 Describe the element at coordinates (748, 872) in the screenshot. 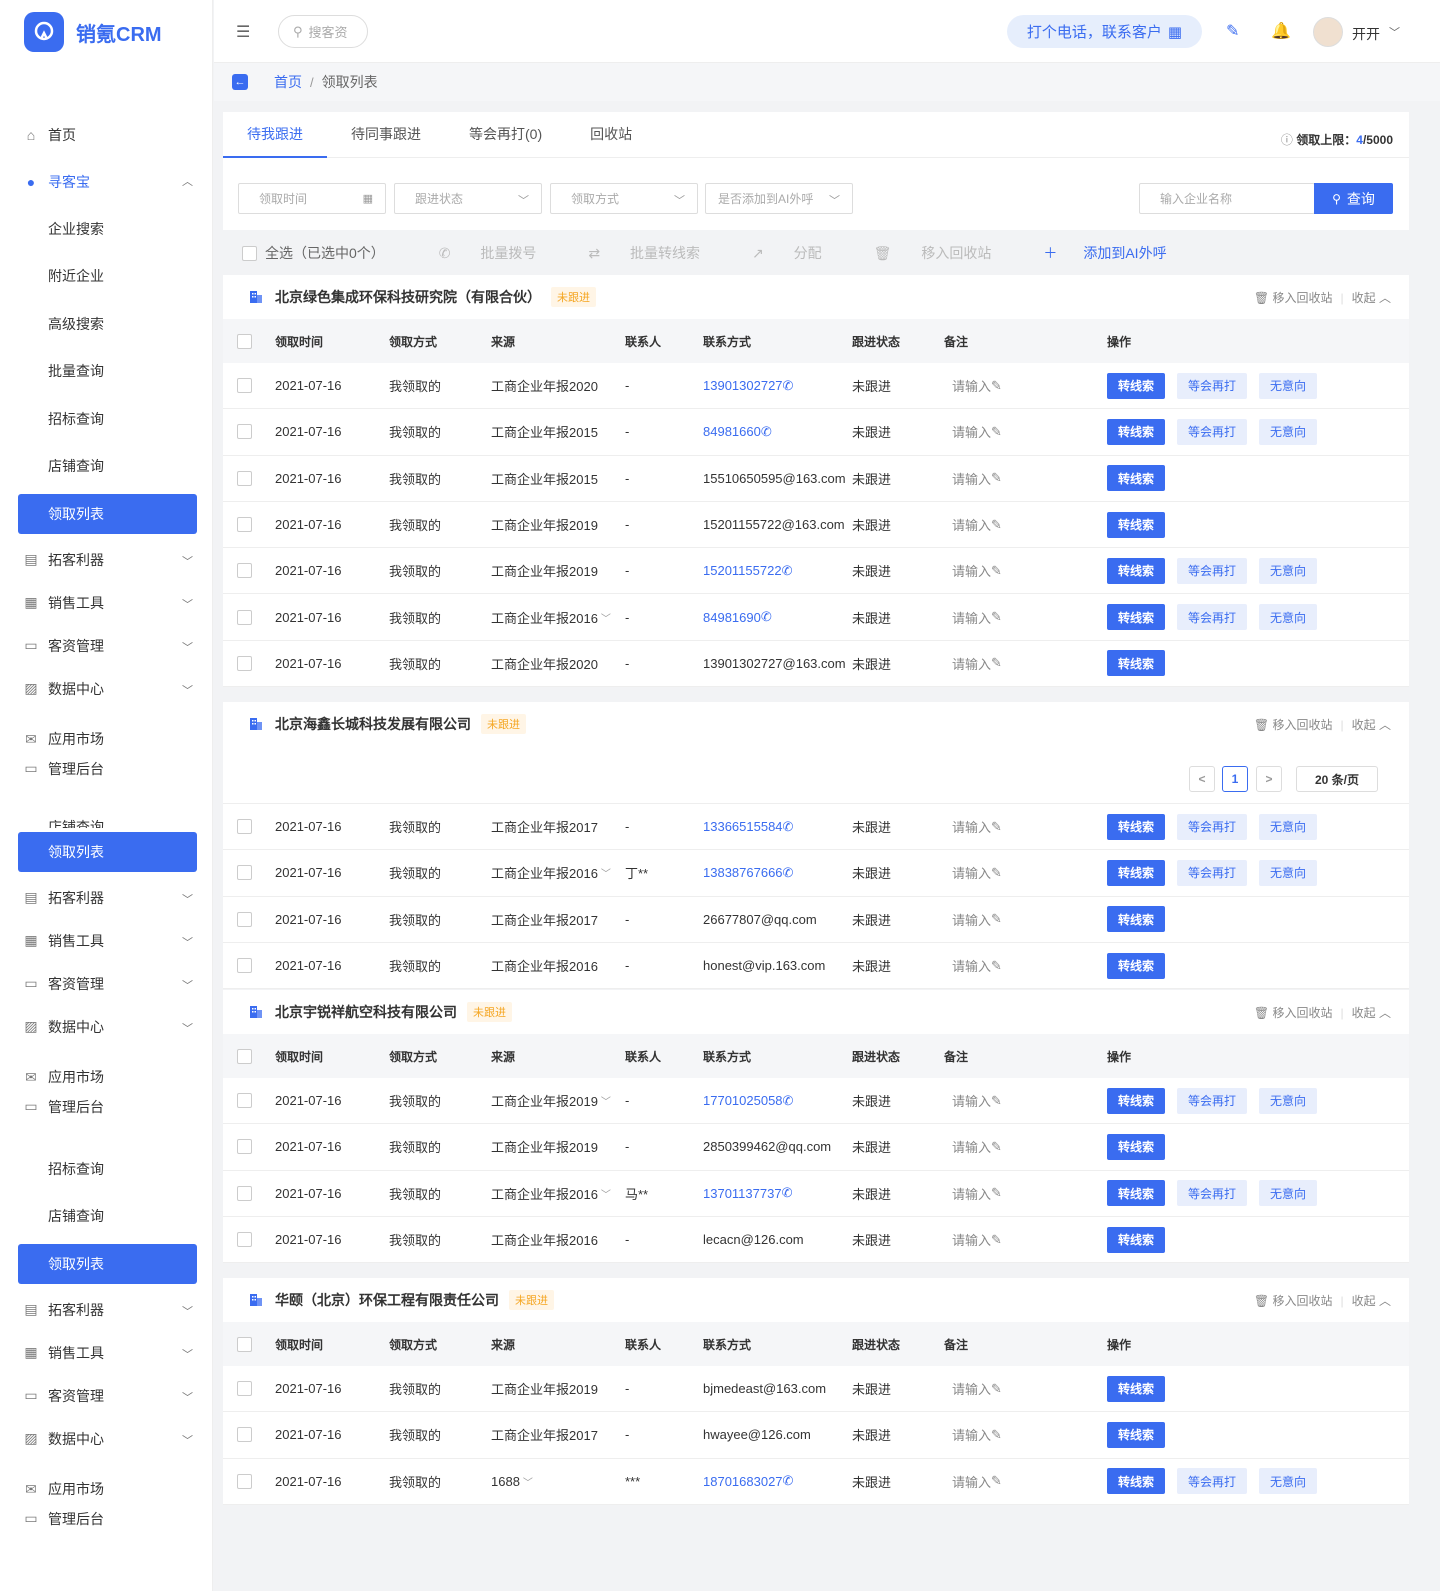

I see `contact-info: 13838767666 ✆` at that location.